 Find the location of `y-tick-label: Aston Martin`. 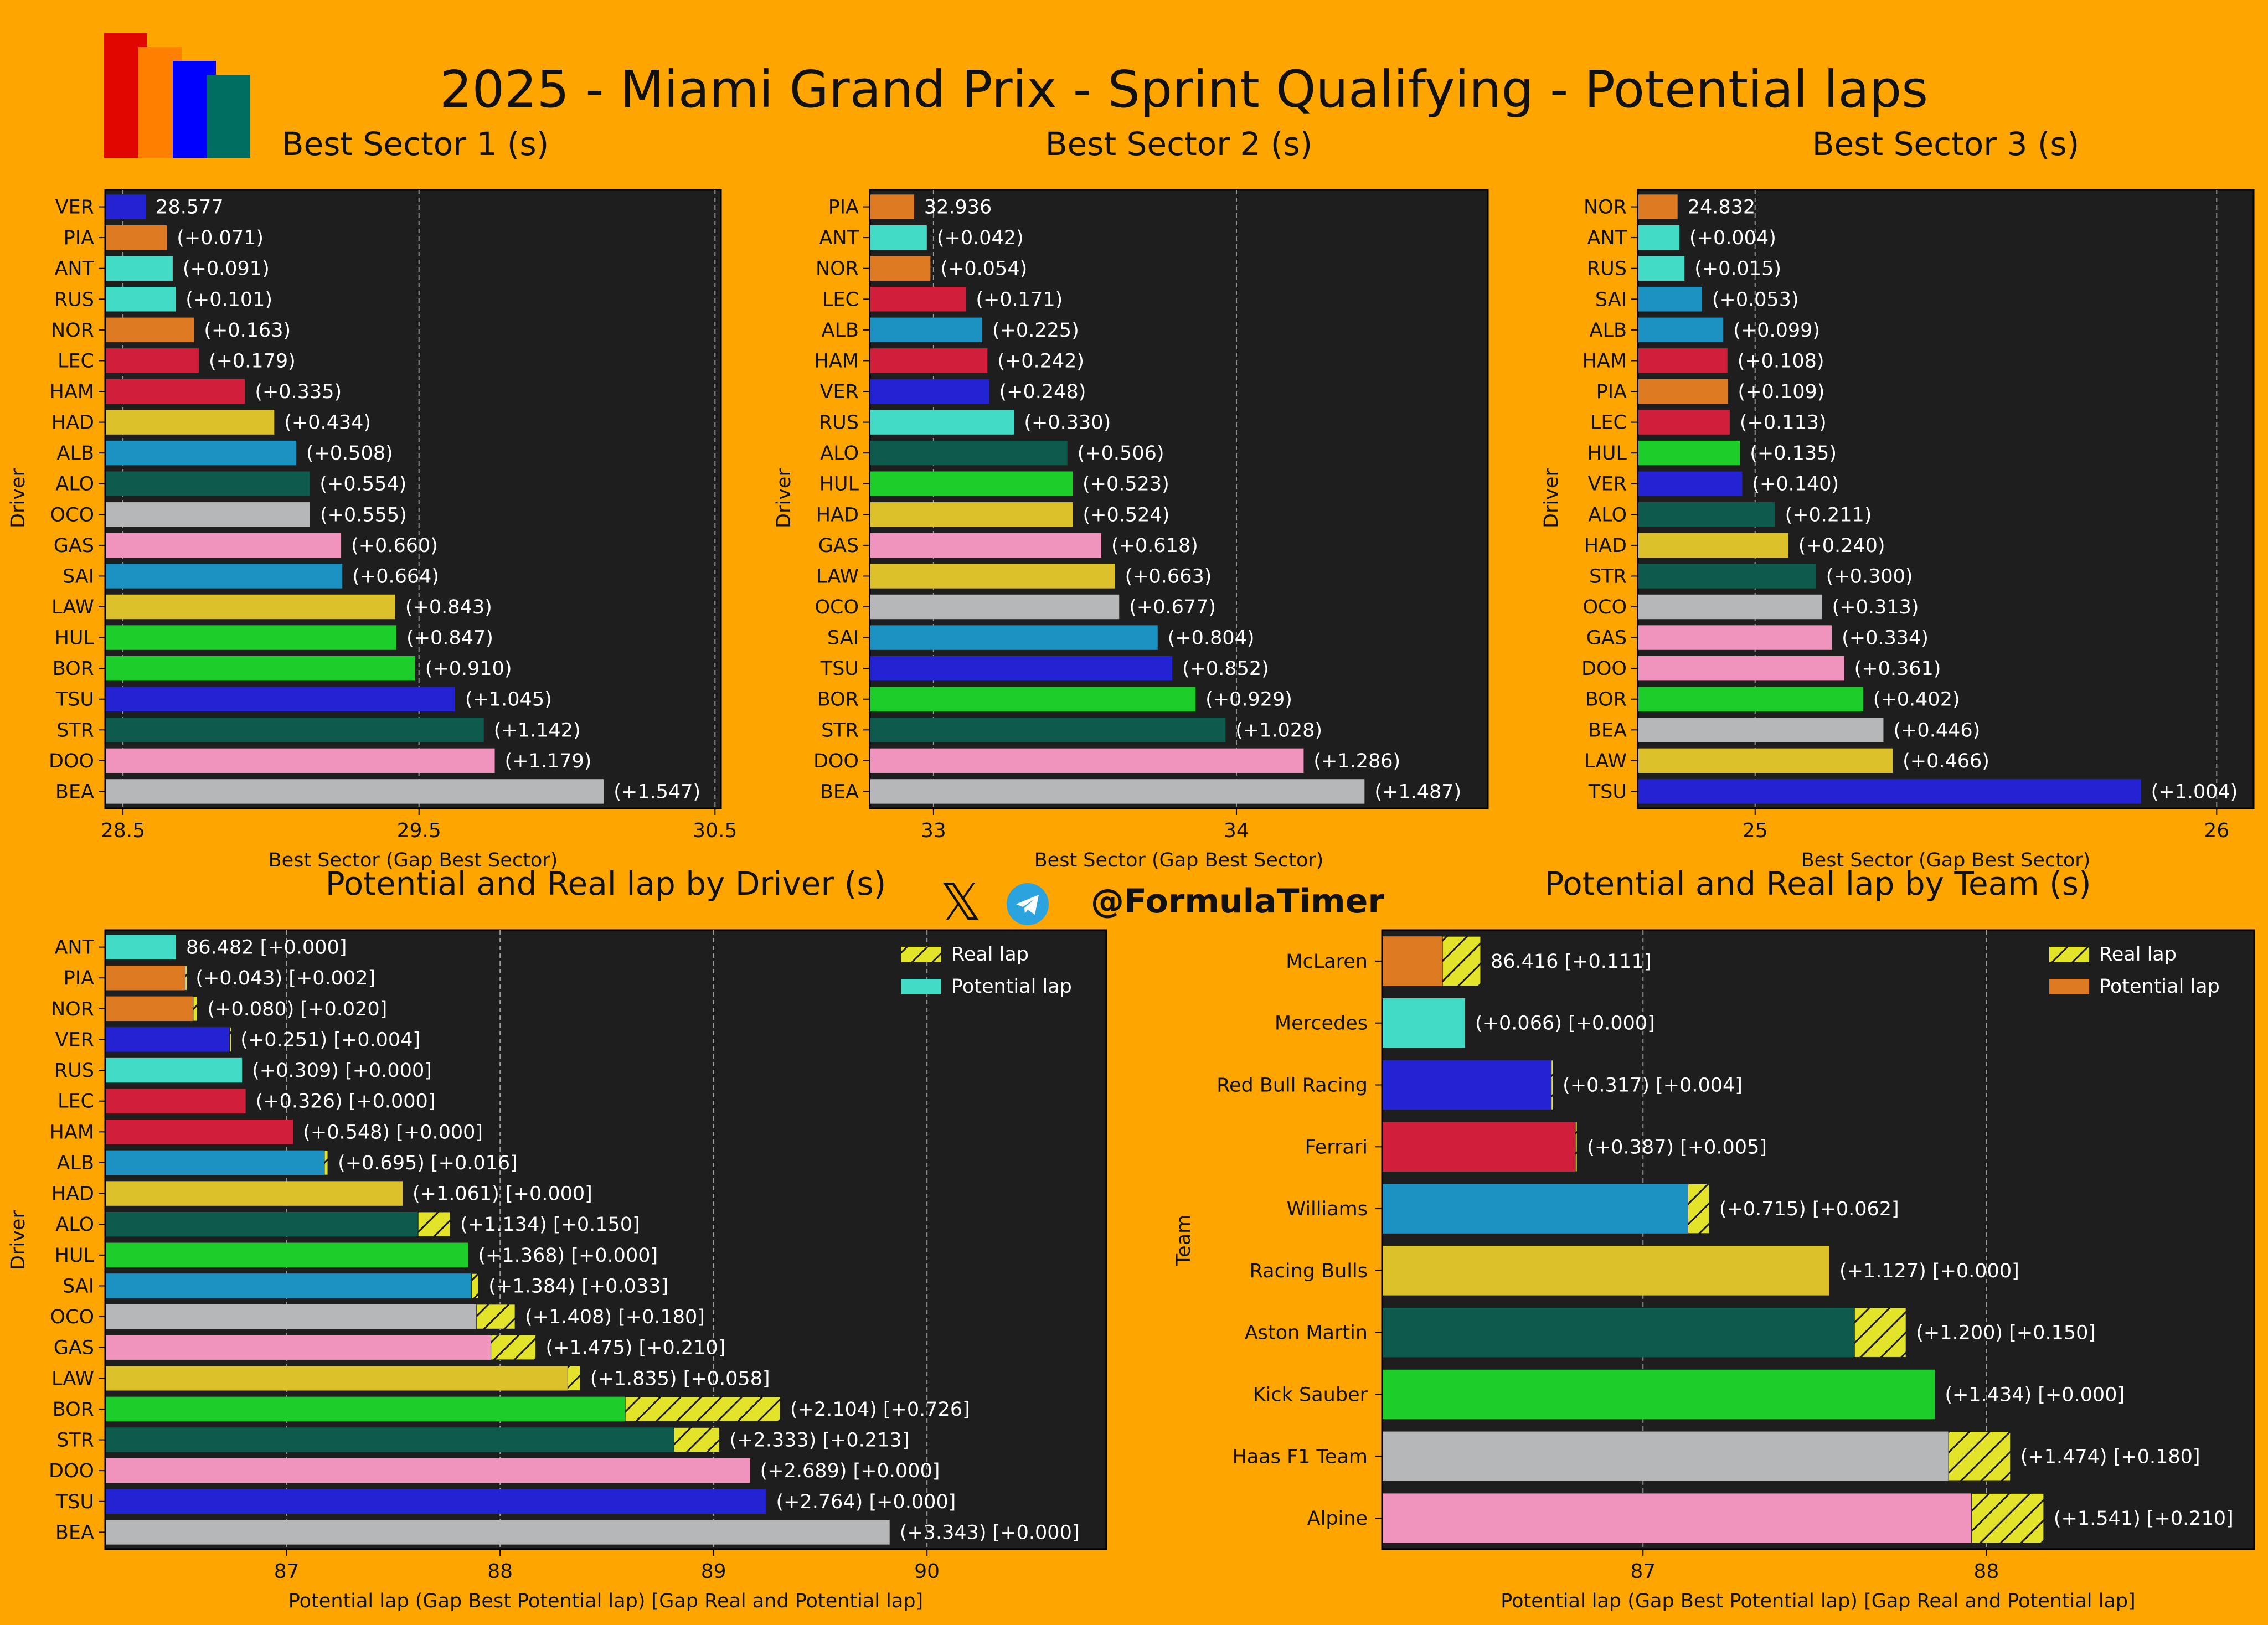

y-tick-label: Aston Martin is located at coordinates (1306, 1333).